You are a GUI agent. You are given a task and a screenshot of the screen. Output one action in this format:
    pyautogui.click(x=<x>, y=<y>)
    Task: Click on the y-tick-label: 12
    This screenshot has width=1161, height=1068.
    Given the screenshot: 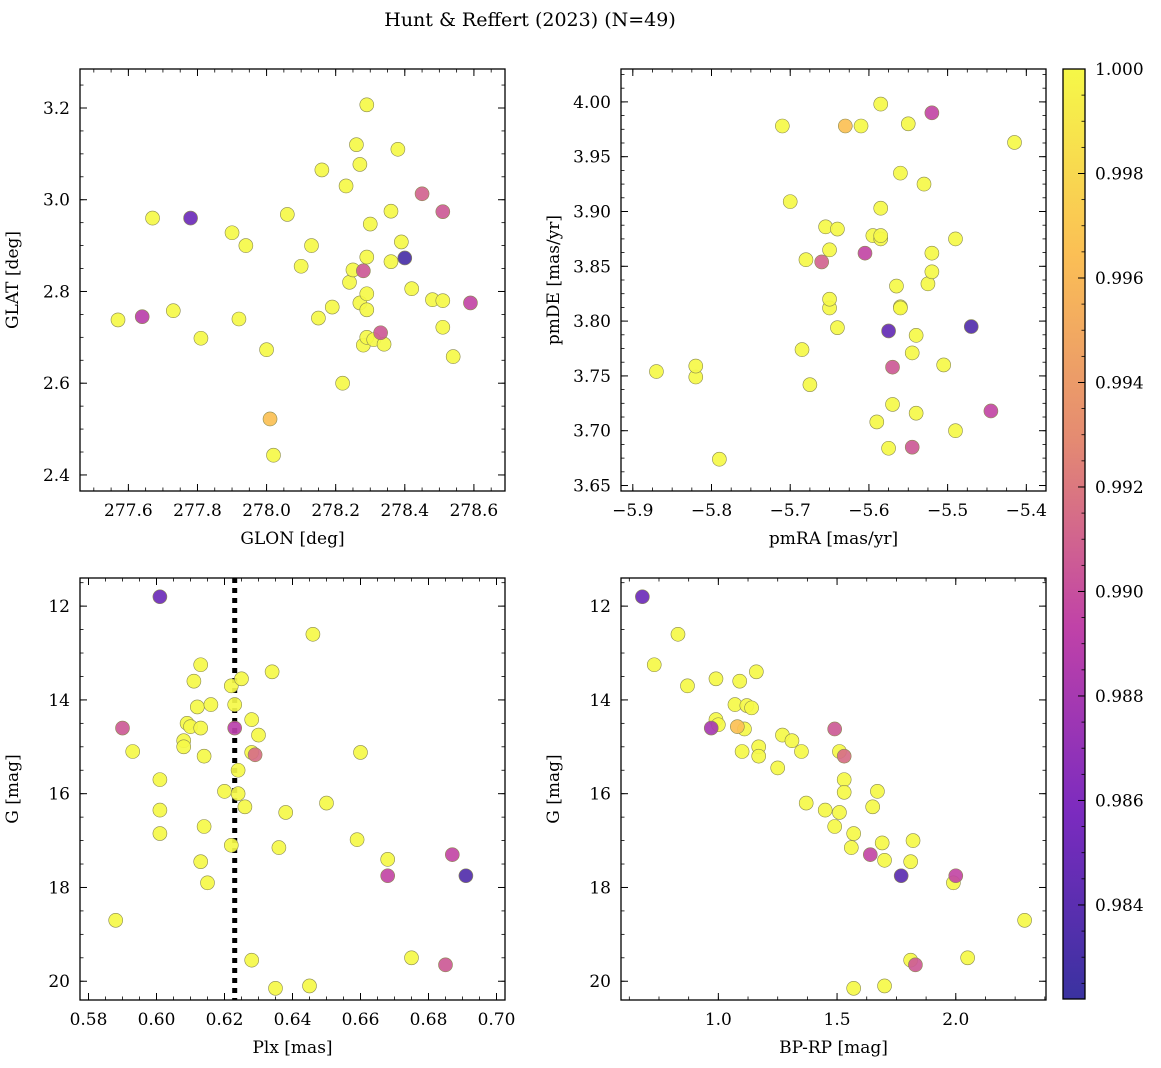 What is the action you would take?
    pyautogui.click(x=600, y=607)
    